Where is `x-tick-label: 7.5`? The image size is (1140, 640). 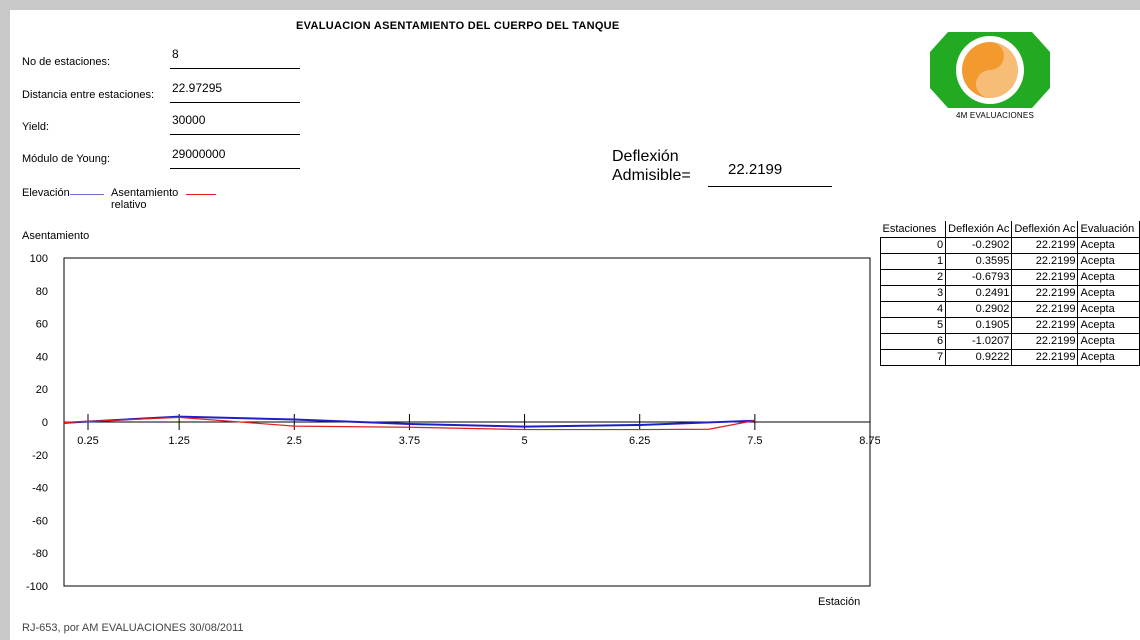
x-tick-label: 7.5 is located at coordinates (754, 441).